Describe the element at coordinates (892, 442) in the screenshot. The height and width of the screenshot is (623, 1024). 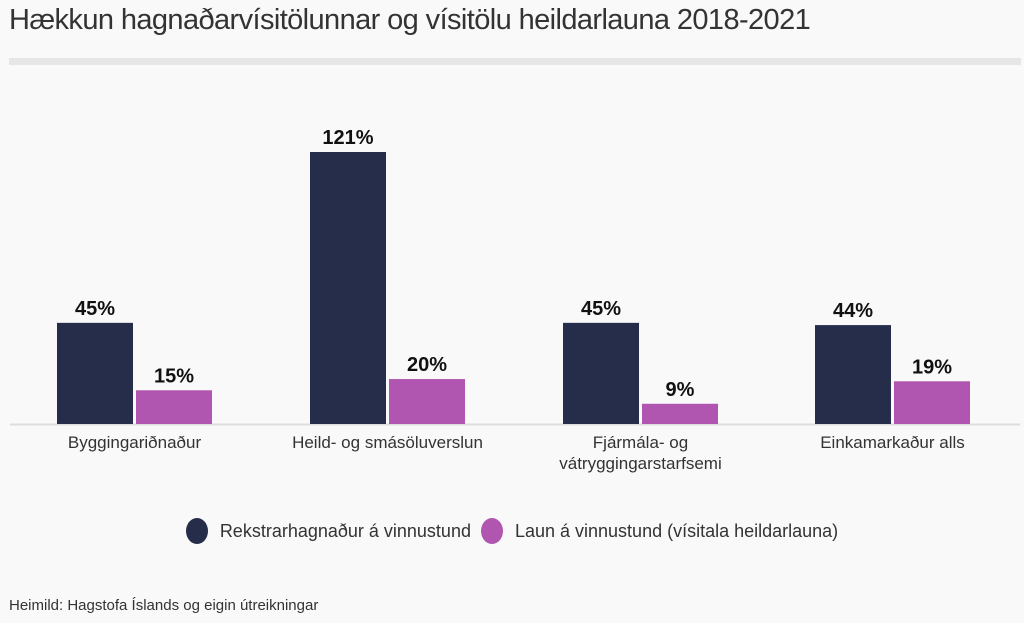
I see `category-label: Einkamarkaður alls` at that location.